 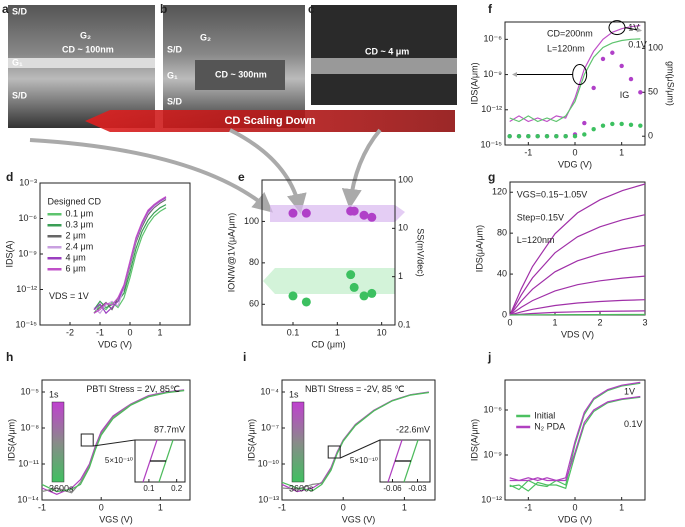 I want to click on panel-label: b, so click(x=163, y=9).